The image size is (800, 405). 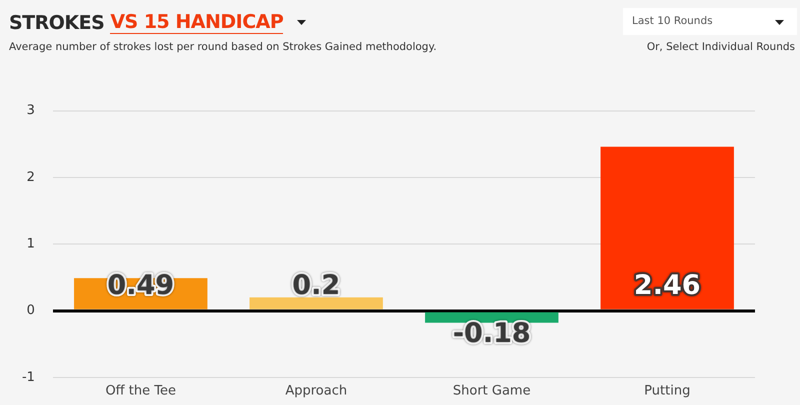 What do you see at coordinates (140, 285) in the screenshot?
I see `data-label: 0.49` at bounding box center [140, 285].